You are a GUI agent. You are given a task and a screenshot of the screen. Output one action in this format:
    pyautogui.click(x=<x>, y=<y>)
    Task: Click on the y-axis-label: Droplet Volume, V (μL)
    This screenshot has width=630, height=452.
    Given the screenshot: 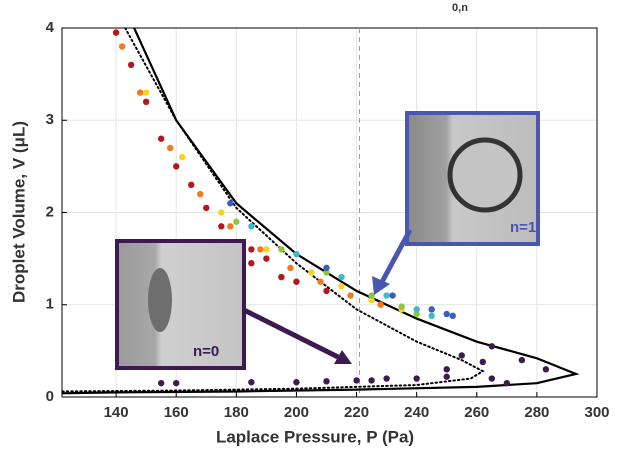 What is the action you would take?
    pyautogui.click(x=18, y=212)
    